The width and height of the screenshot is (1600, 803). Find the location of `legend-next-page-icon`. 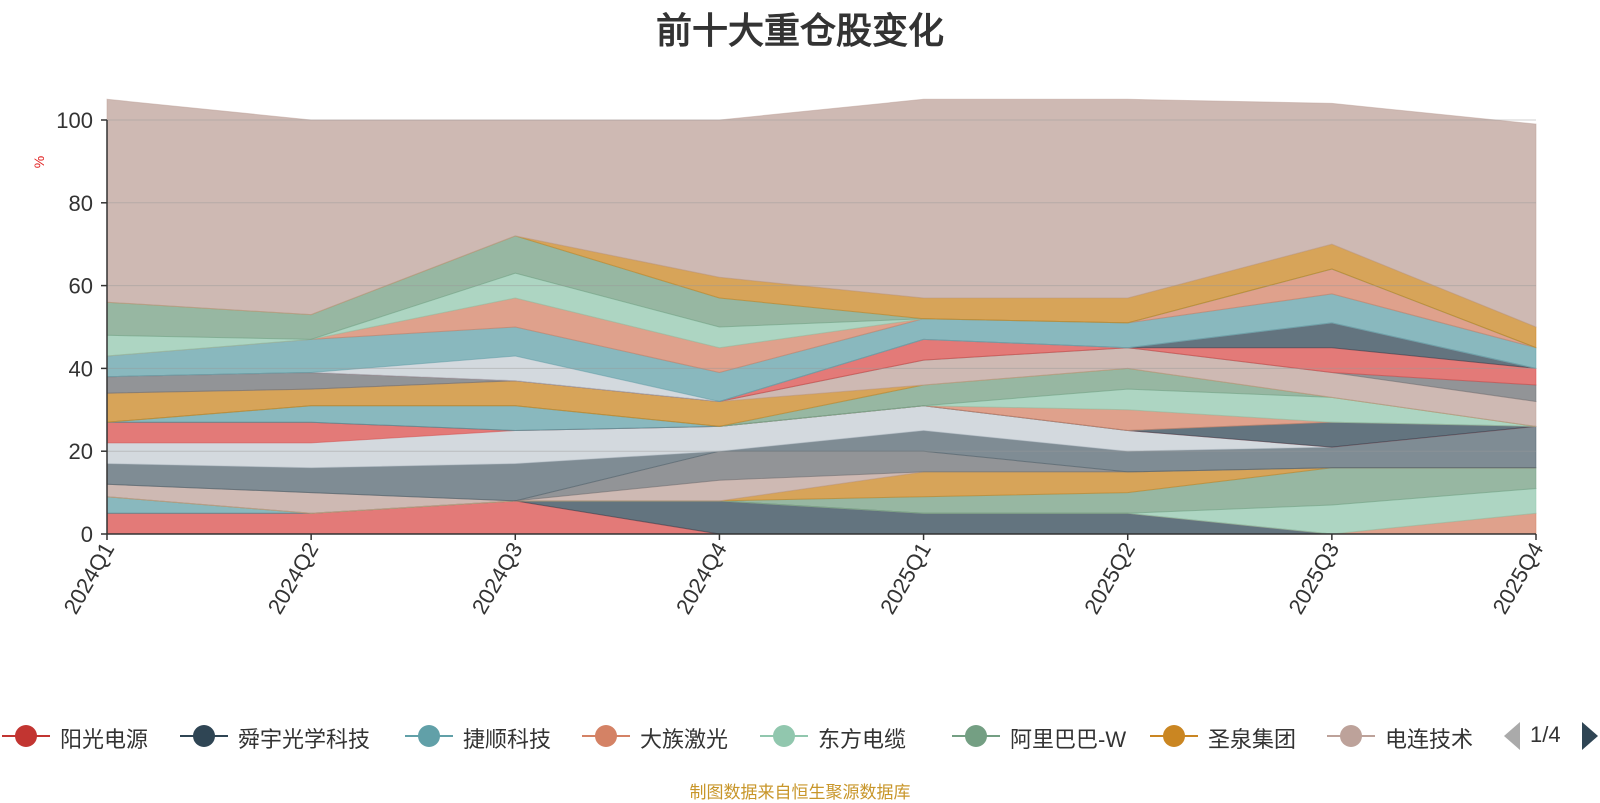

legend-next-page-icon is located at coordinates (1589, 736).